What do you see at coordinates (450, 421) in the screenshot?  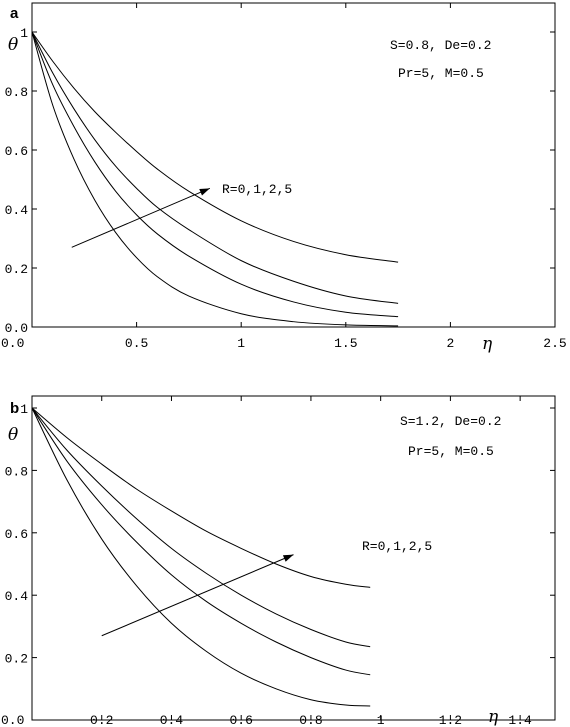 I see `parameter-annotation: S=1.2, De=0.2` at bounding box center [450, 421].